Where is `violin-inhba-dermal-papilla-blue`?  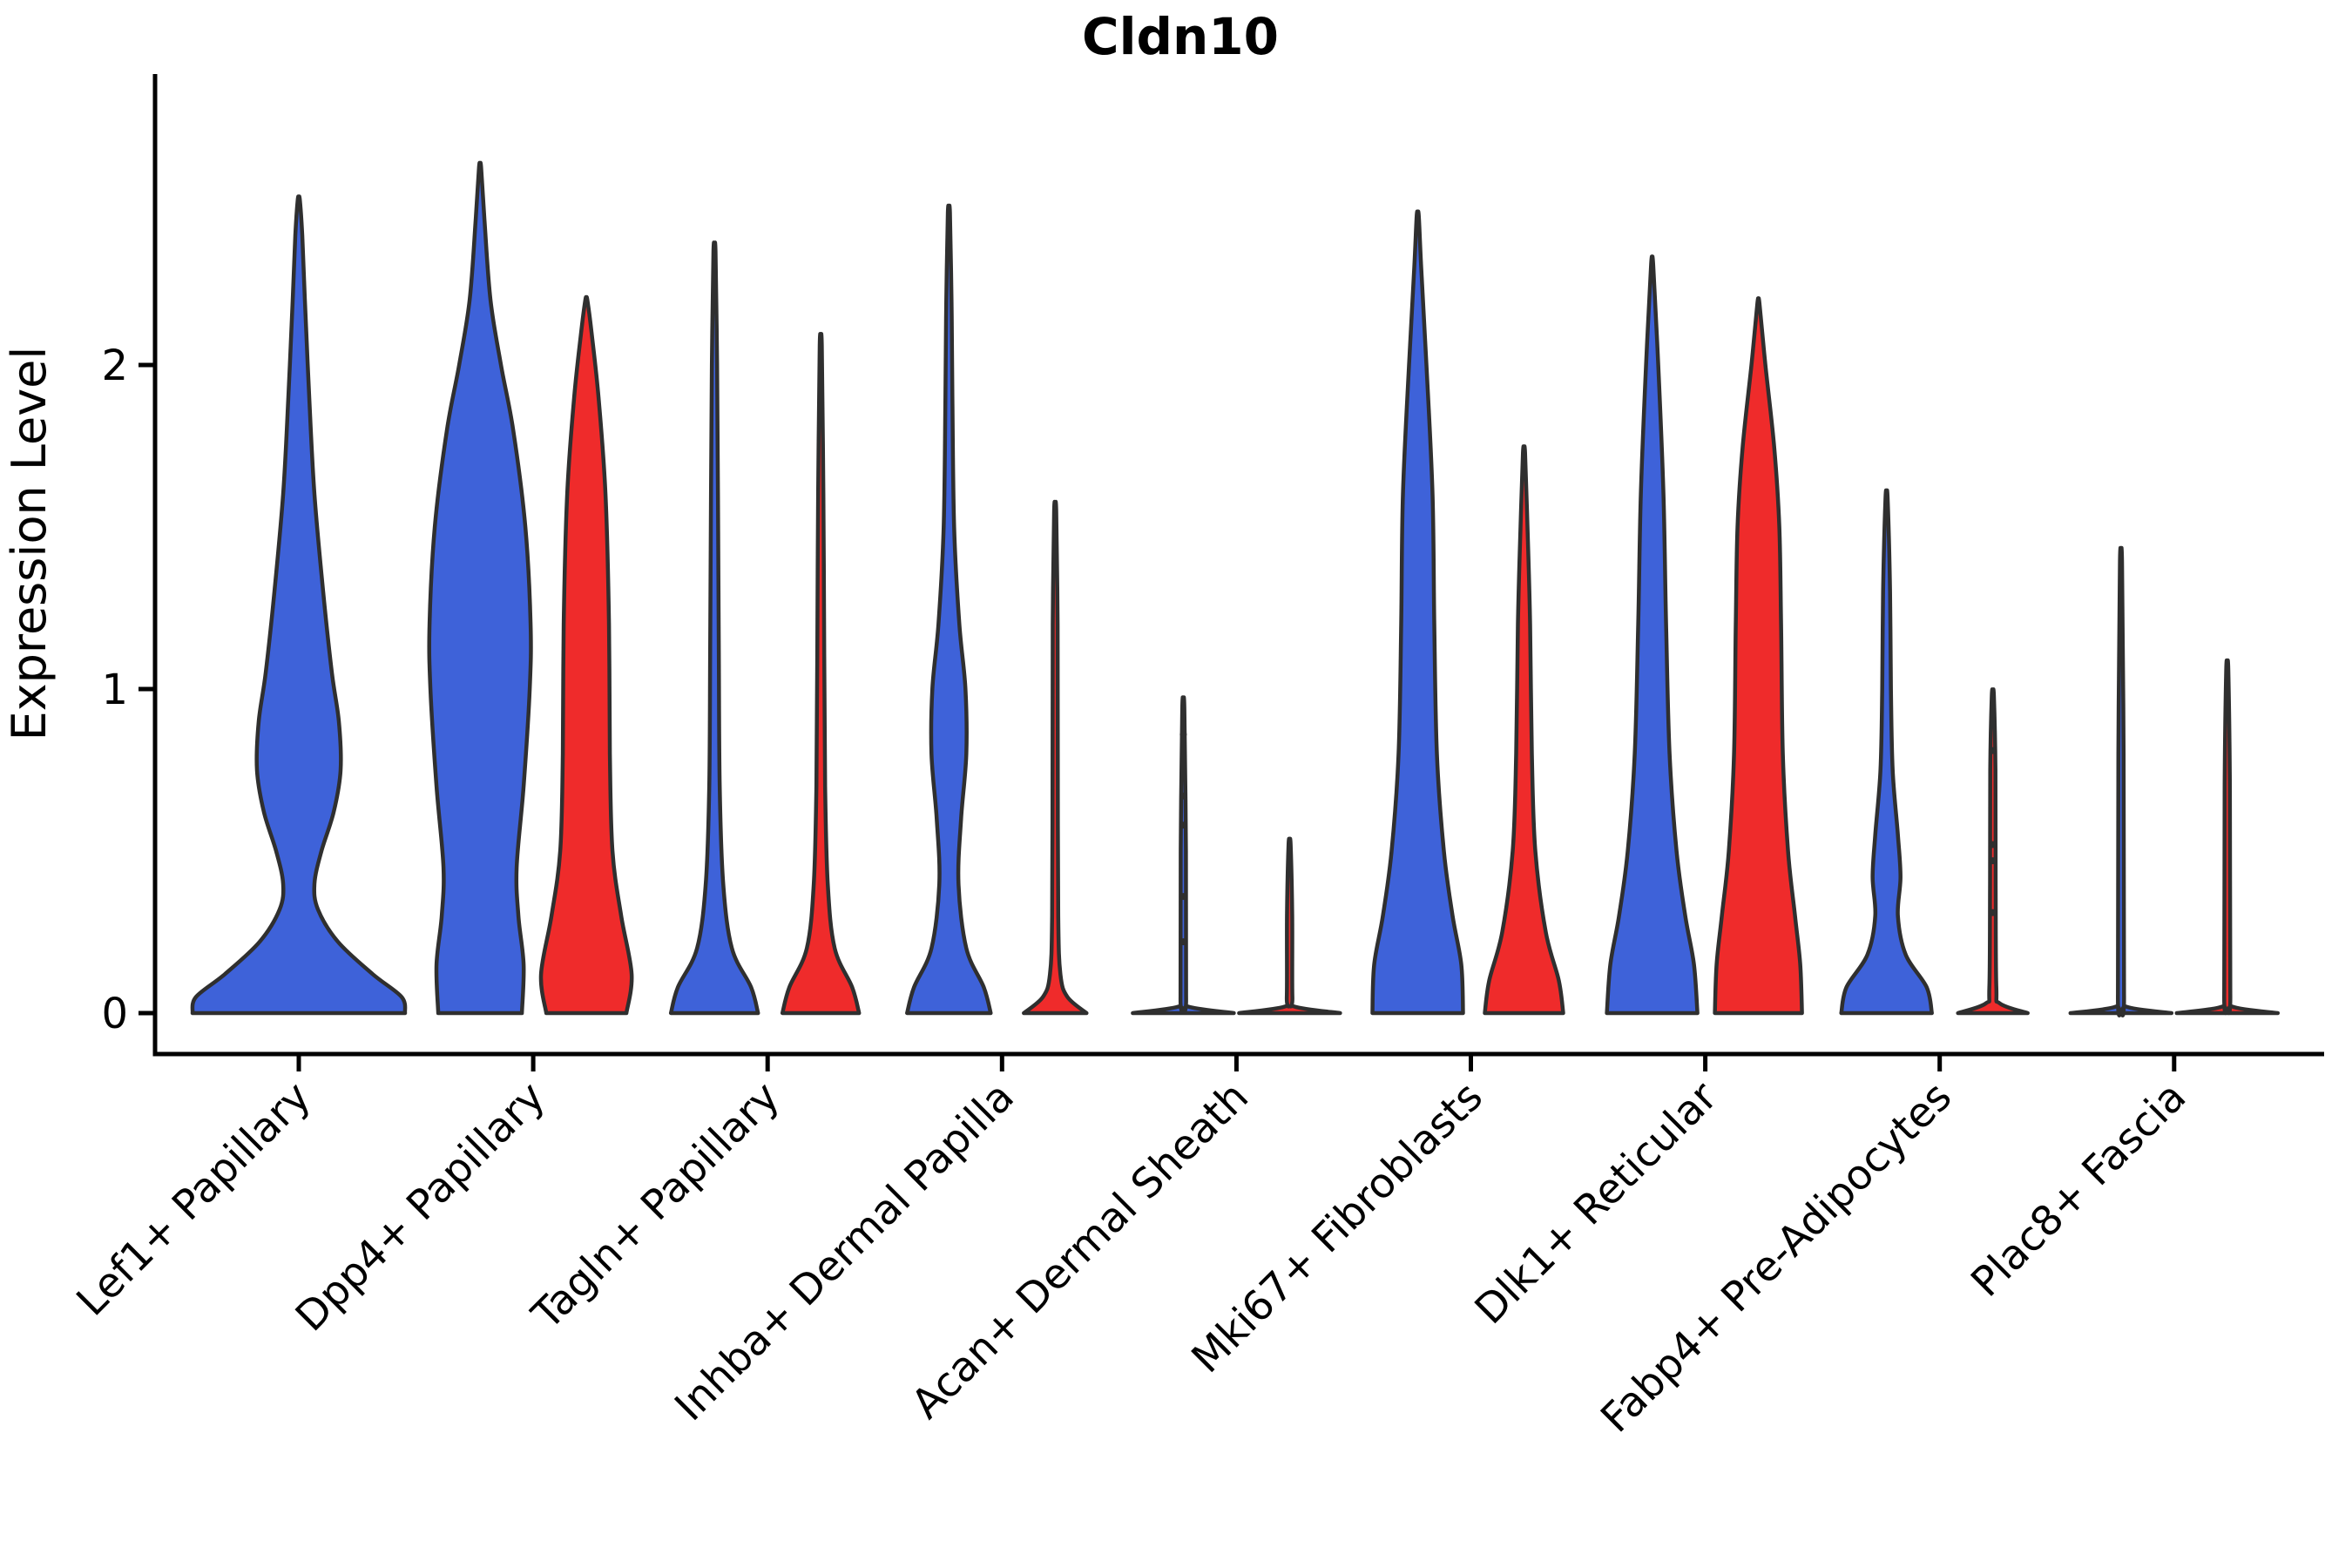 violin-inhba-dermal-papilla-blue is located at coordinates (949, 609).